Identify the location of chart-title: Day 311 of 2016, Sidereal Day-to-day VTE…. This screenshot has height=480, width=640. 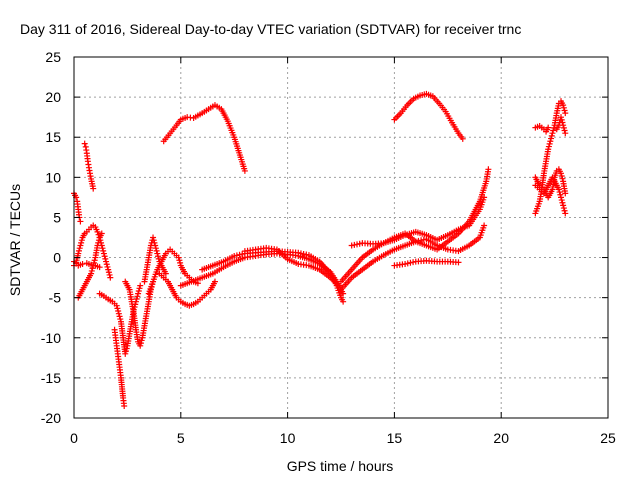
(270, 29).